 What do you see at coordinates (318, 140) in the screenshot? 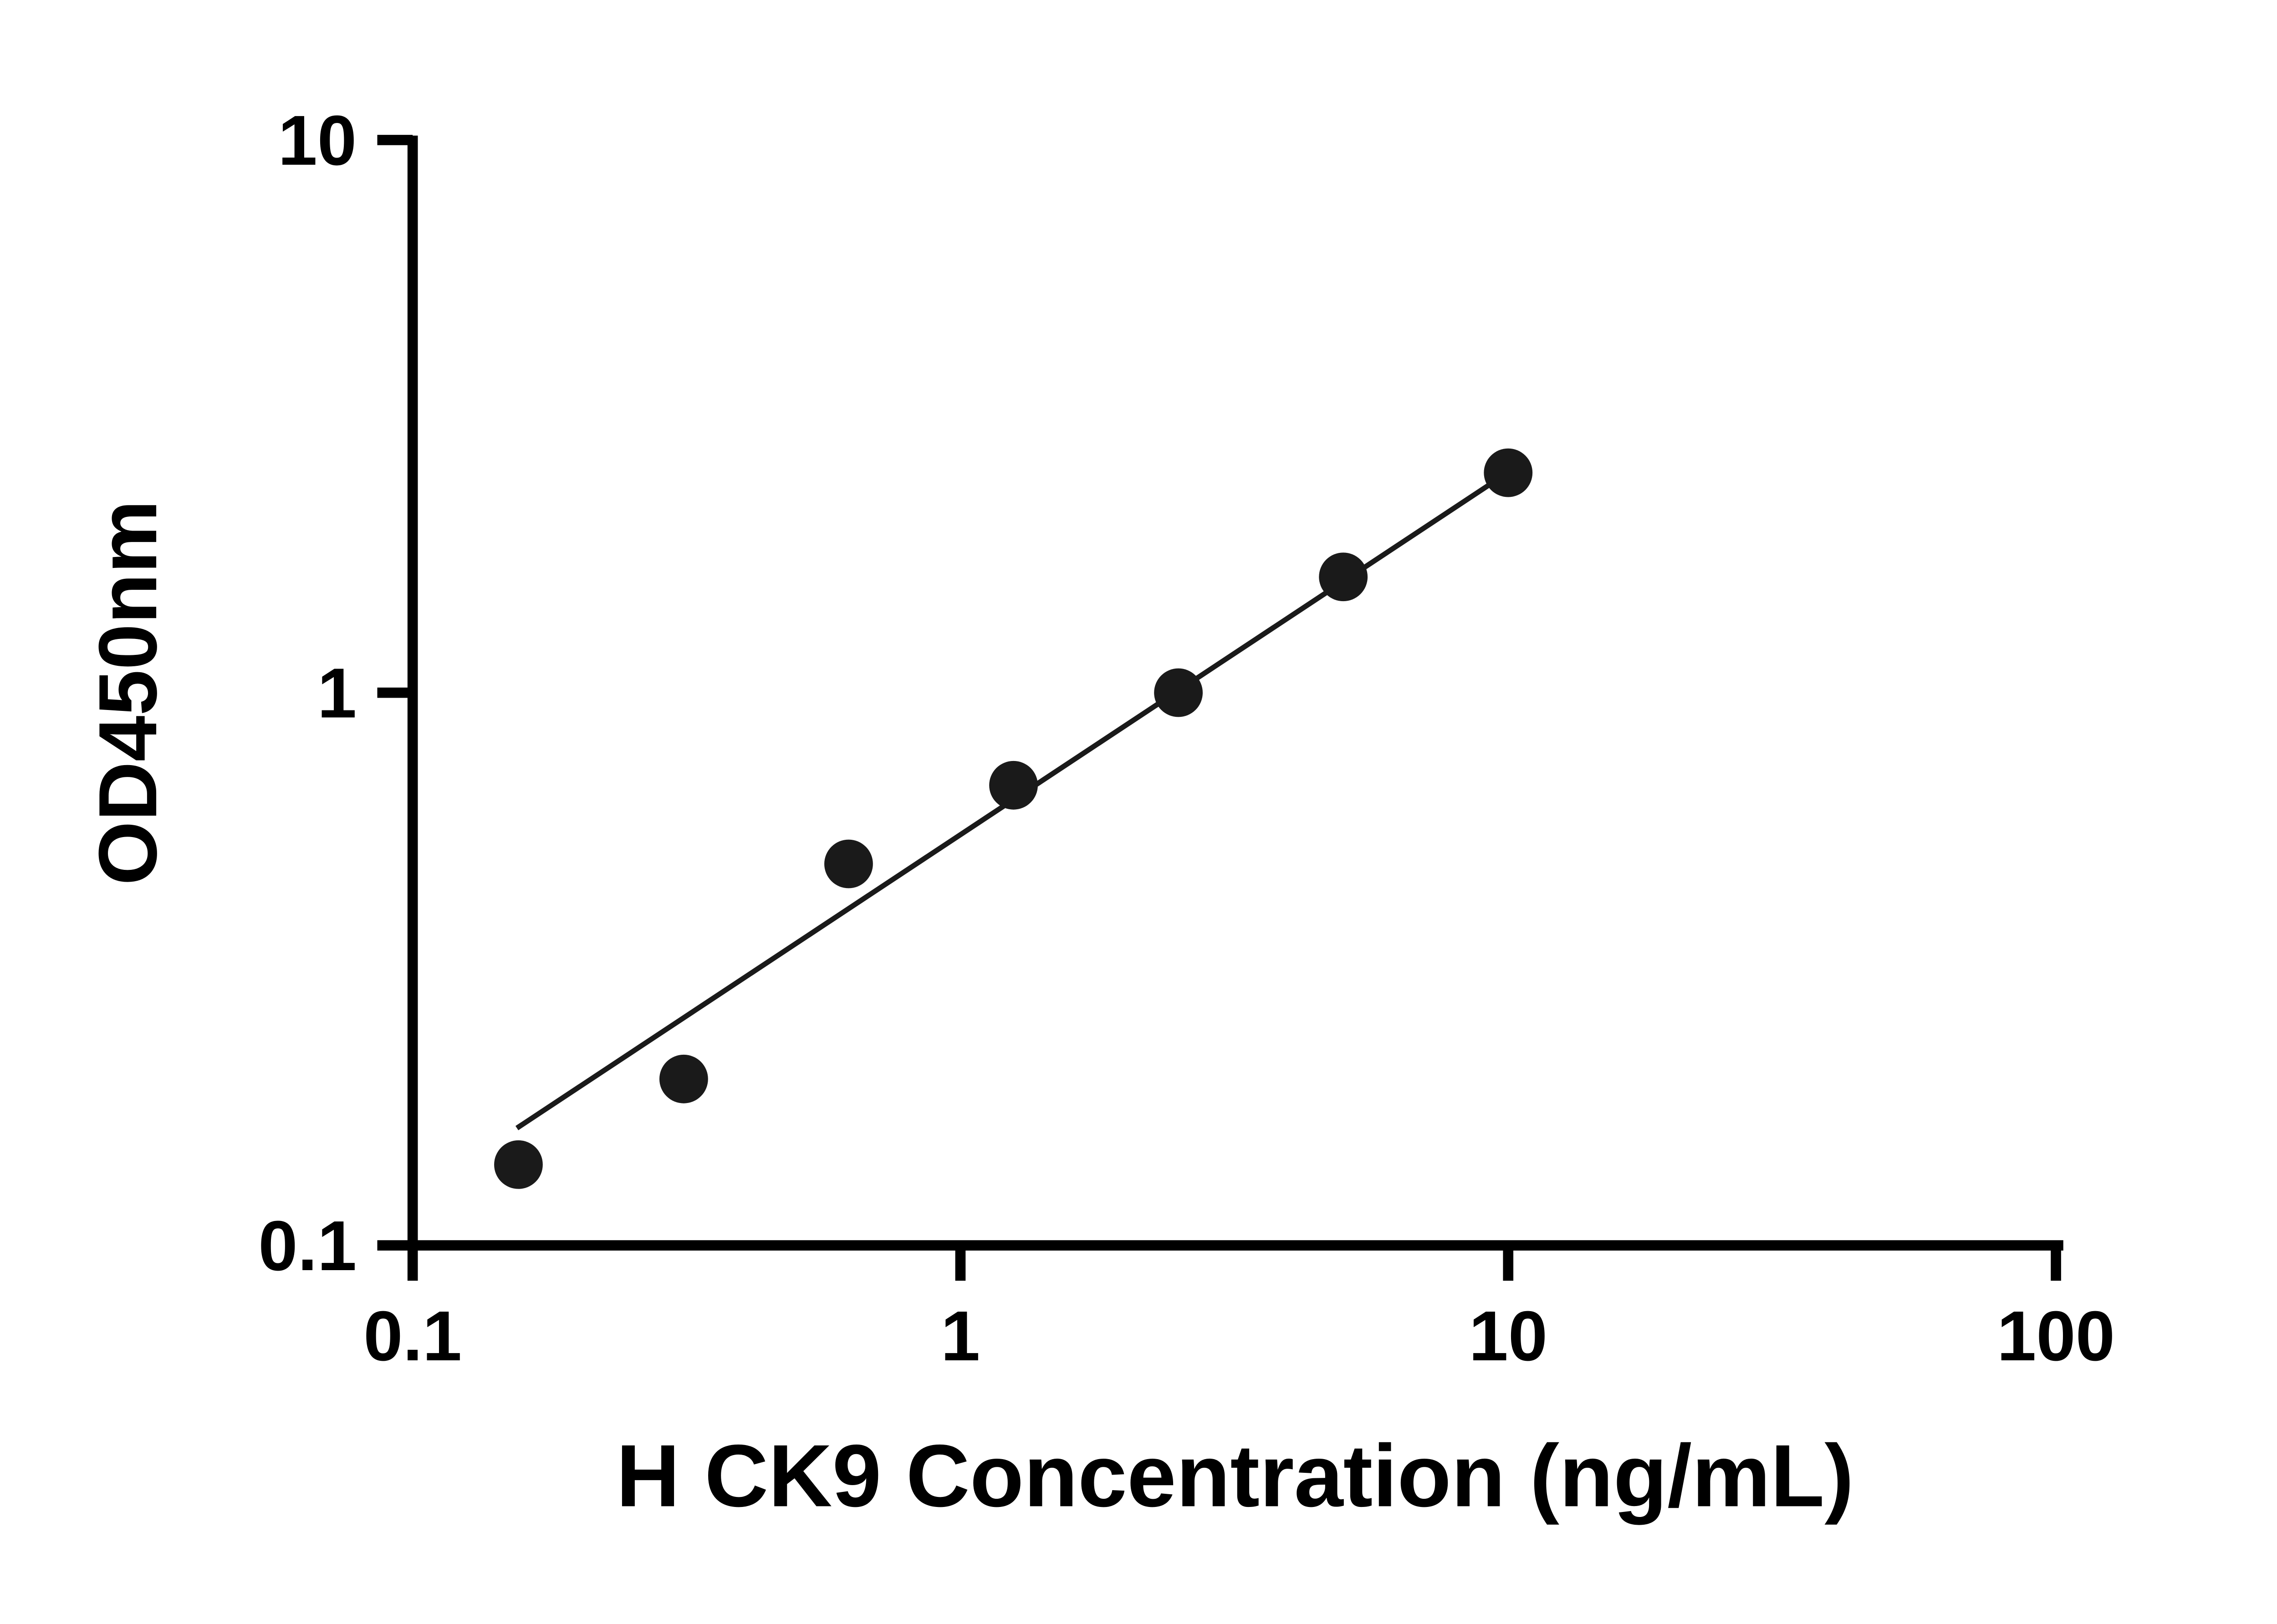
I see `y-tick-label: 10` at bounding box center [318, 140].